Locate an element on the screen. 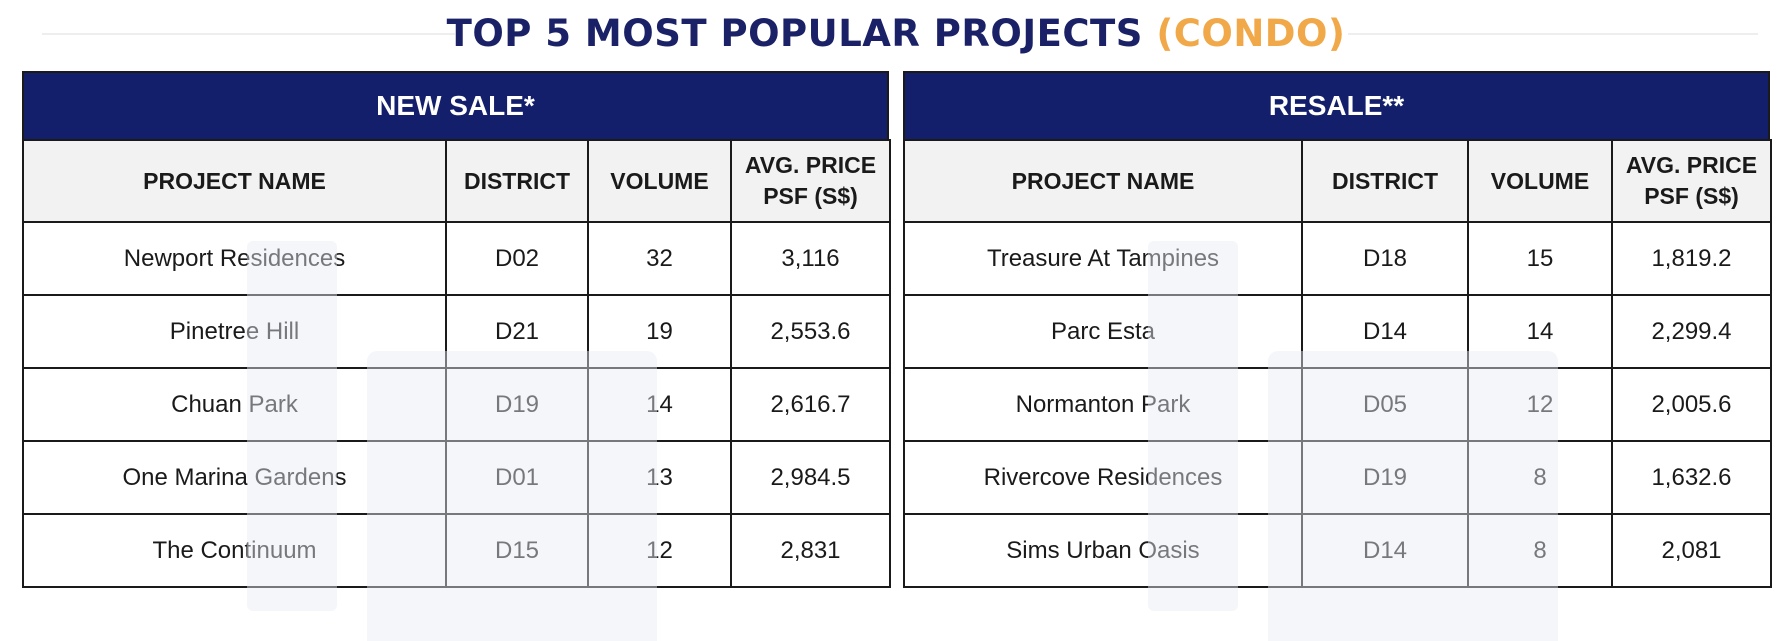 This screenshot has width=1792, height=641. table-row: Pinetree Hill D21 19 2,553.6 is located at coordinates (456, 331).